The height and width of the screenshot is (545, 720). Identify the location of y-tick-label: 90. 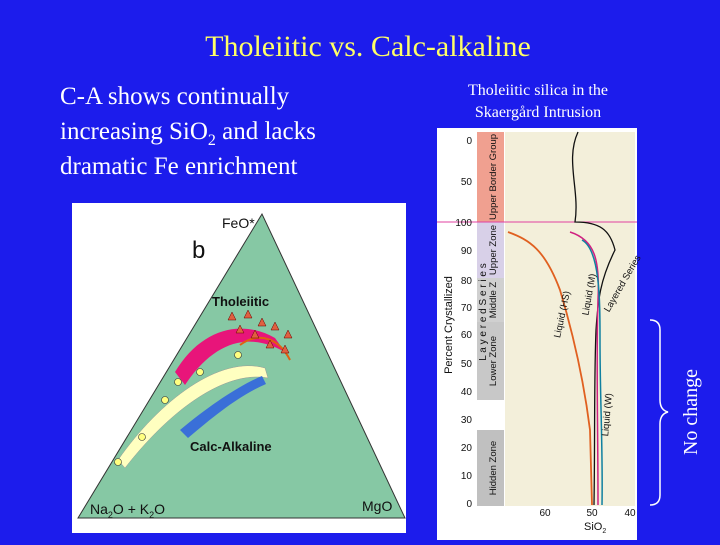
(467, 251).